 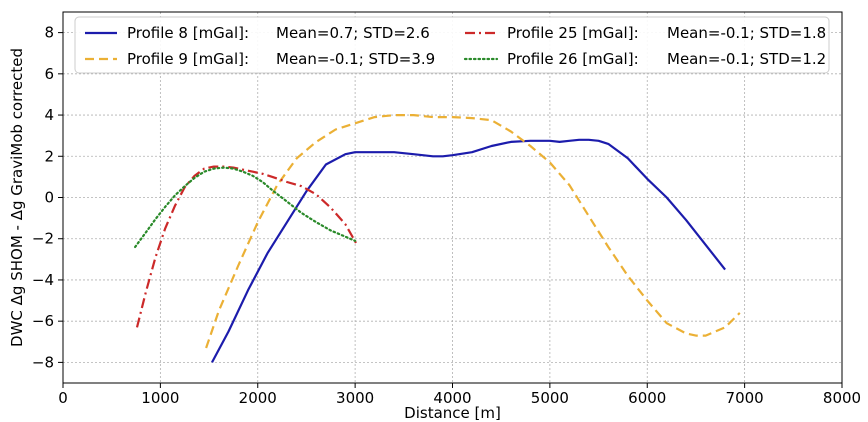 I want to click on y-tick-label: 0, so click(x=49, y=198).